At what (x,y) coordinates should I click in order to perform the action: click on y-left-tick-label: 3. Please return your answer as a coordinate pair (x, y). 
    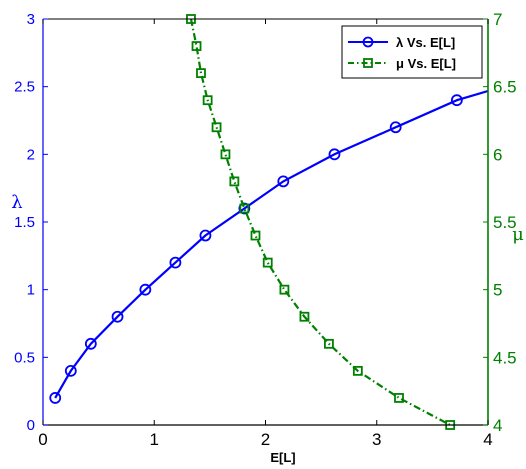
    Looking at the image, I should click on (31, 19).